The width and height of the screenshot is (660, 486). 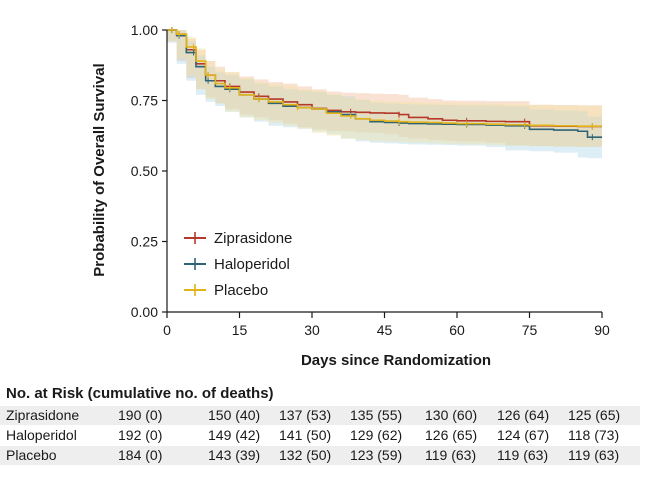 What do you see at coordinates (252, 264) in the screenshot?
I see `legend-label-haloperidol: Haloperidol` at bounding box center [252, 264].